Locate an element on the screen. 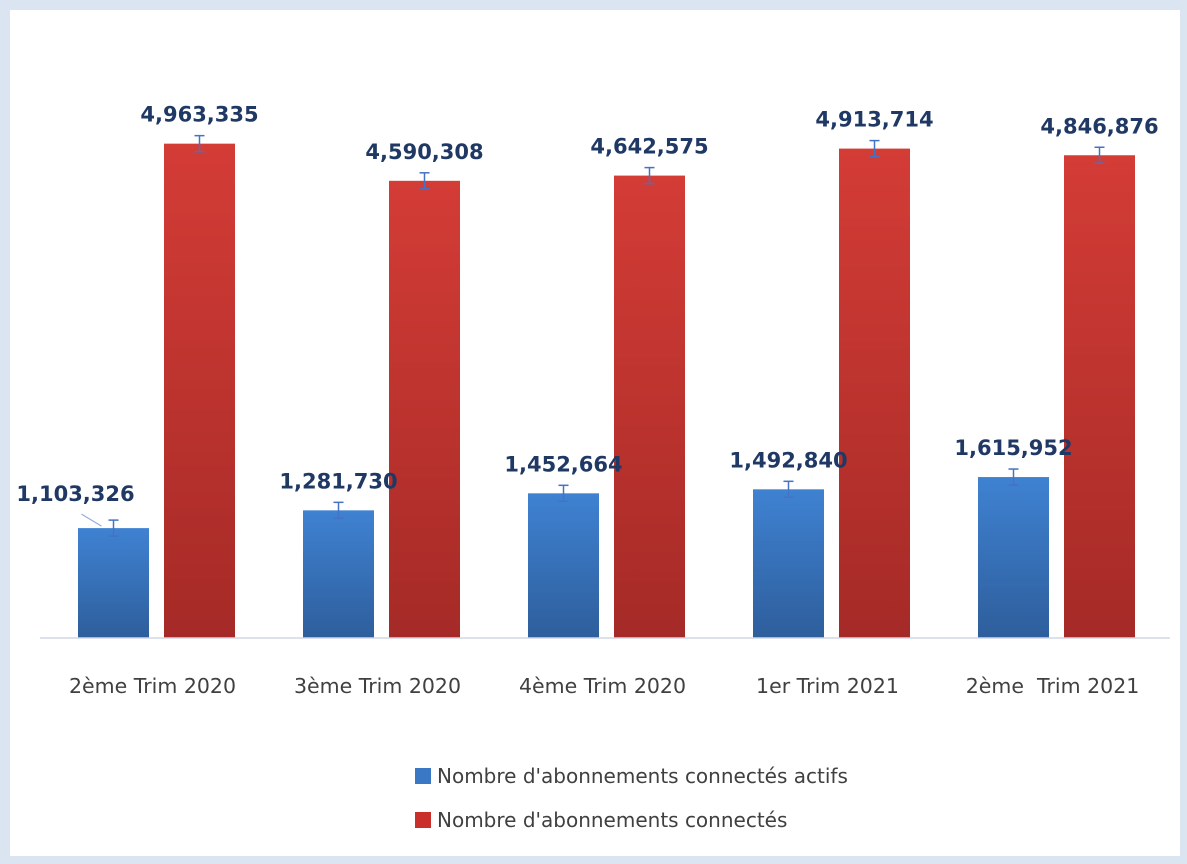  category-label-2: 4ème Trim 2020 is located at coordinates (602, 686).